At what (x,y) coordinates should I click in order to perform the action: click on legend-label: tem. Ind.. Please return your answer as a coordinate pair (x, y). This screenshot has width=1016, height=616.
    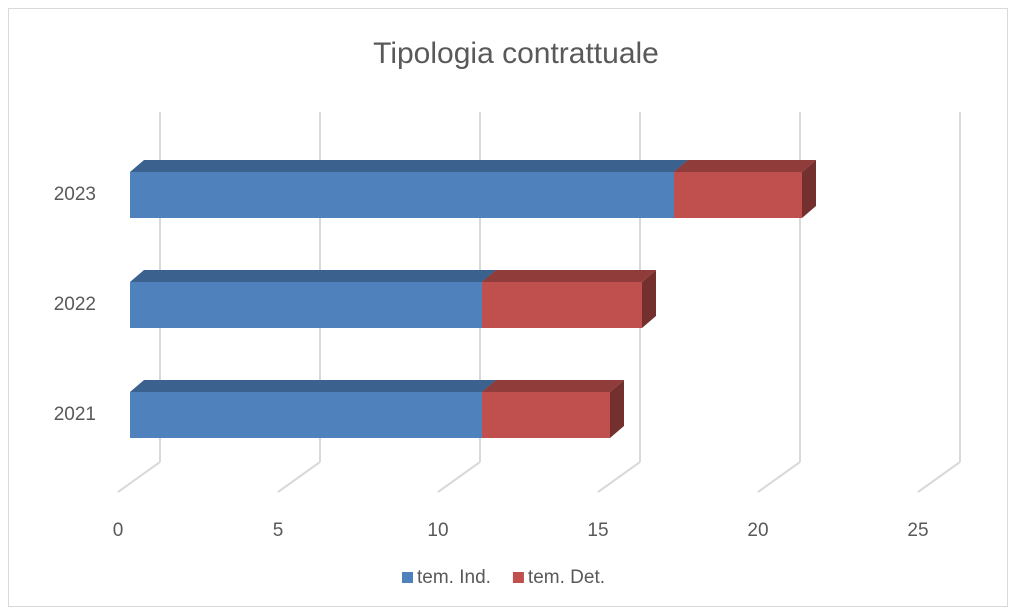
    Looking at the image, I should click on (454, 577).